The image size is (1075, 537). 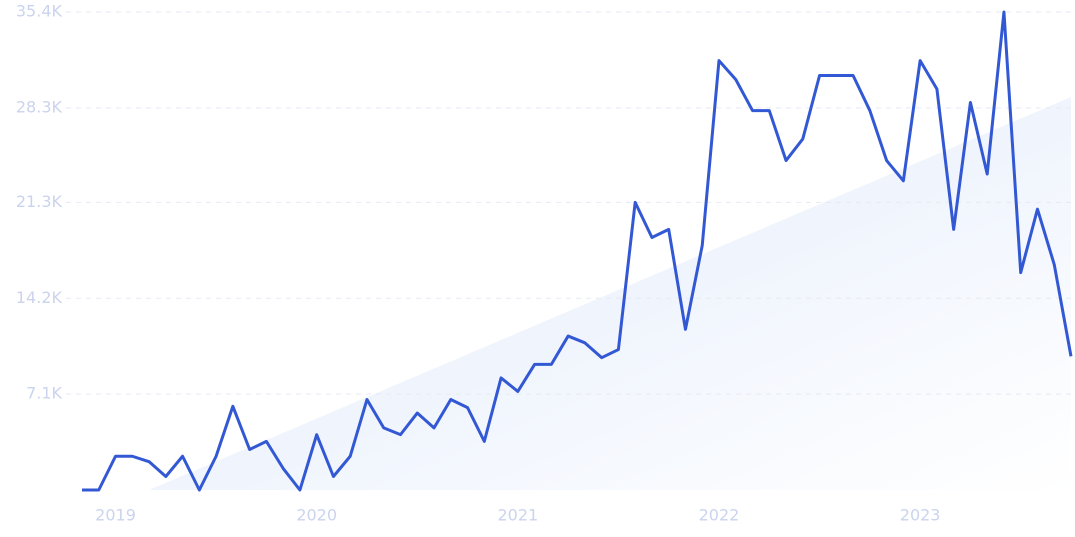 What do you see at coordinates (719, 515) in the screenshot?
I see `x-tick-label: 2022` at bounding box center [719, 515].